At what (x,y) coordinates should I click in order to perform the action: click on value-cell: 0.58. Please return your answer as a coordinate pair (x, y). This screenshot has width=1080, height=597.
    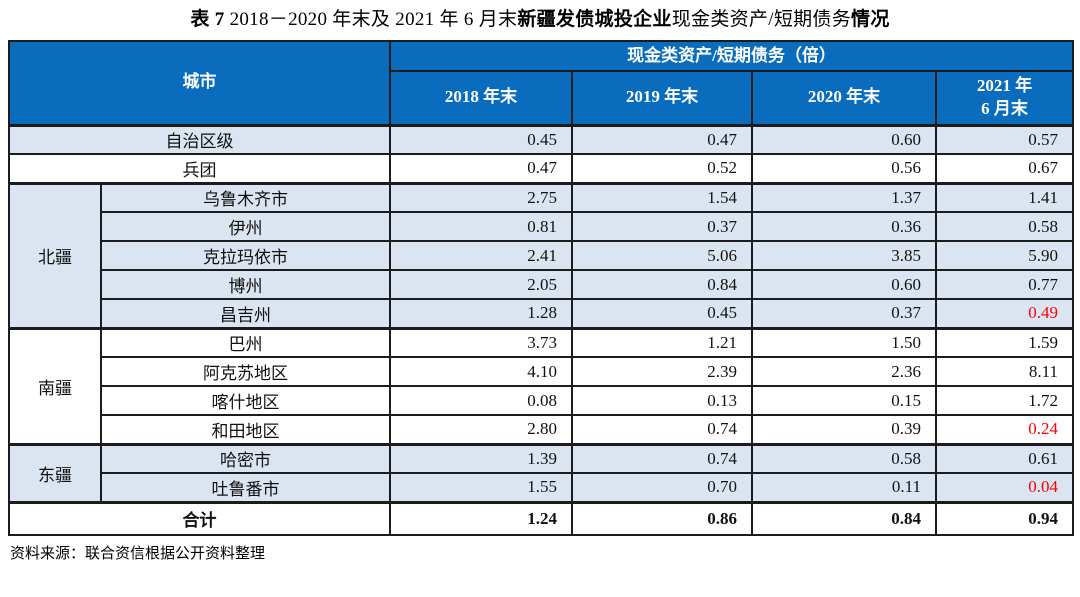
    Looking at the image, I should click on (1004, 226).